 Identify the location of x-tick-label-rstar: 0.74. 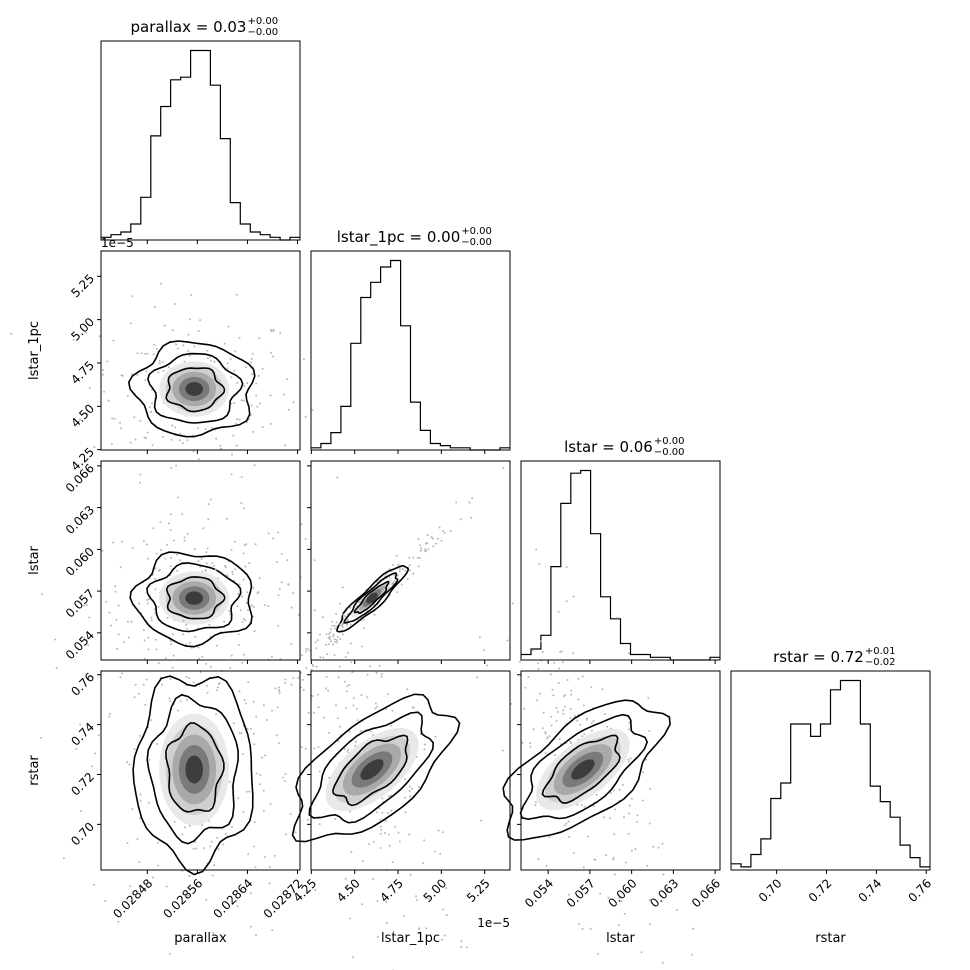
(870, 890).